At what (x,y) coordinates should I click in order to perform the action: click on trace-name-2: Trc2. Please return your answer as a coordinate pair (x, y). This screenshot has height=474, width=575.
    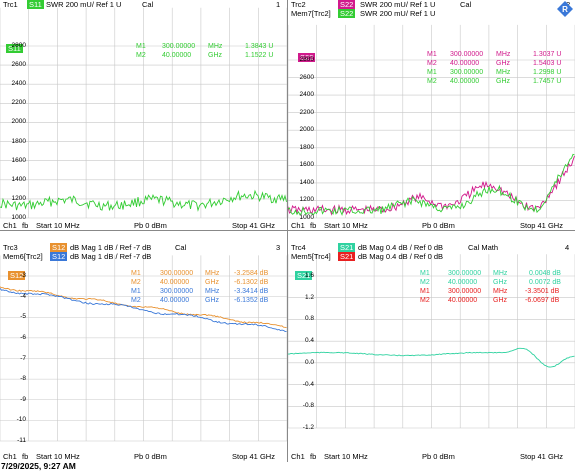
    Looking at the image, I should click on (298, 4).